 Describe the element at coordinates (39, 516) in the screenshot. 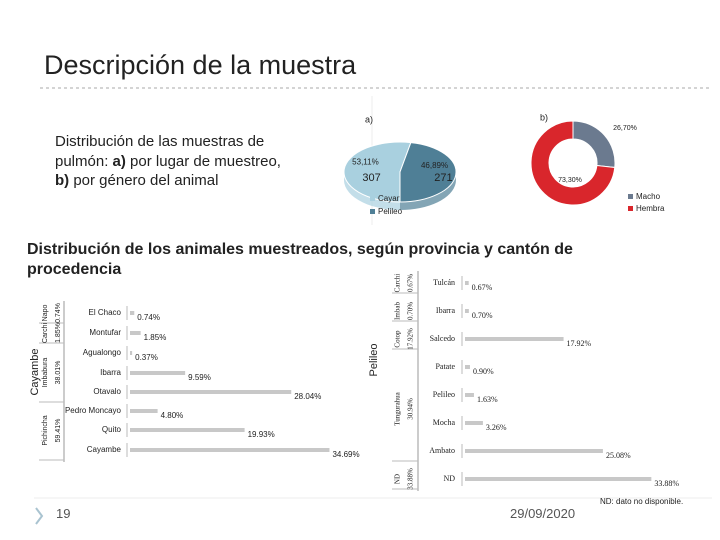

I see `footer-arrow` at that location.